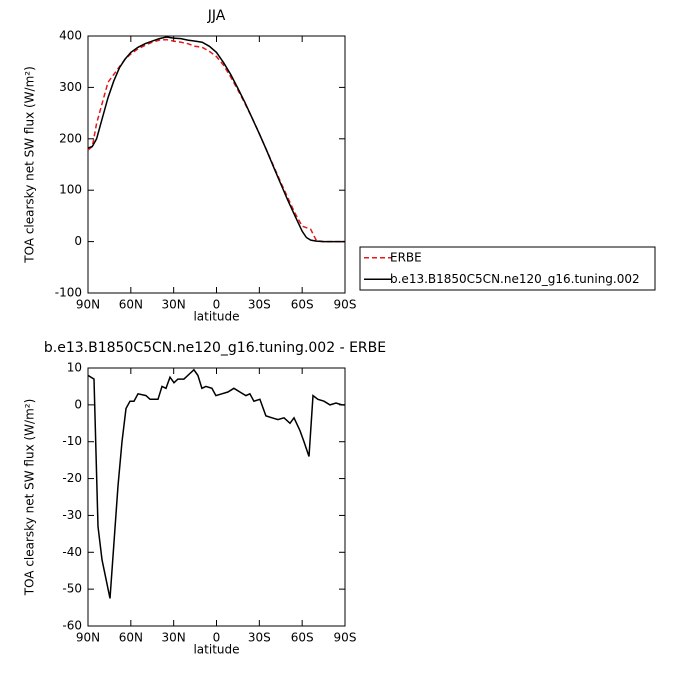 Image resolution: width=675 pixels, height=675 pixels. I want to click on y-tick-label: -60, so click(72, 626).